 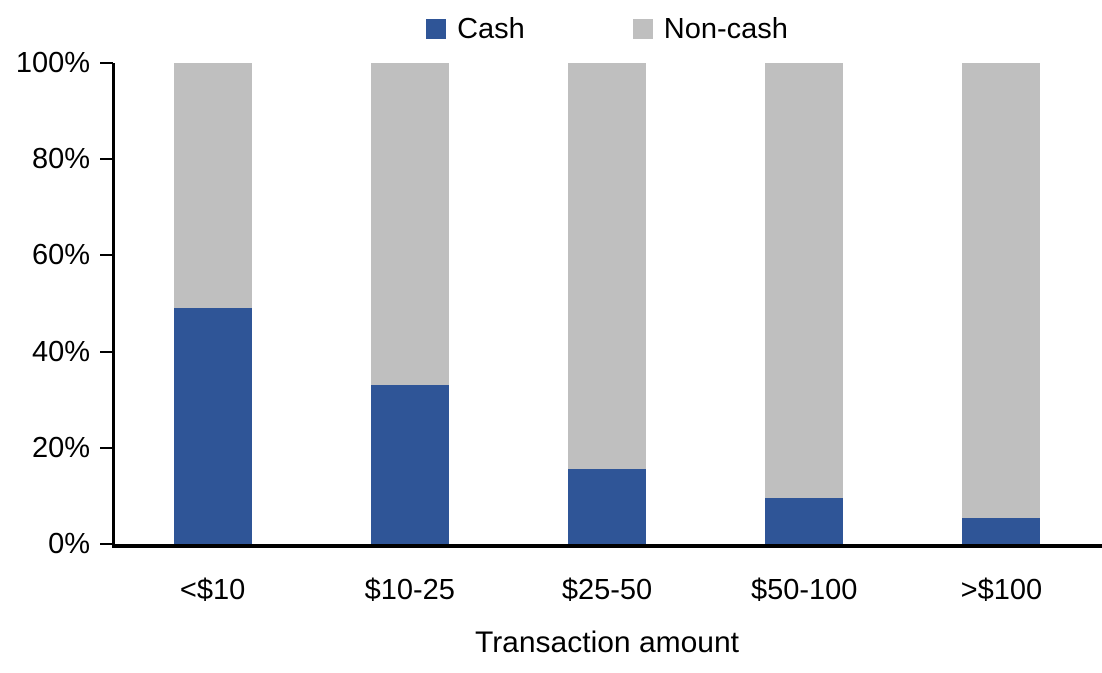 What do you see at coordinates (491, 29) in the screenshot?
I see `legend-label-cash: Cash` at bounding box center [491, 29].